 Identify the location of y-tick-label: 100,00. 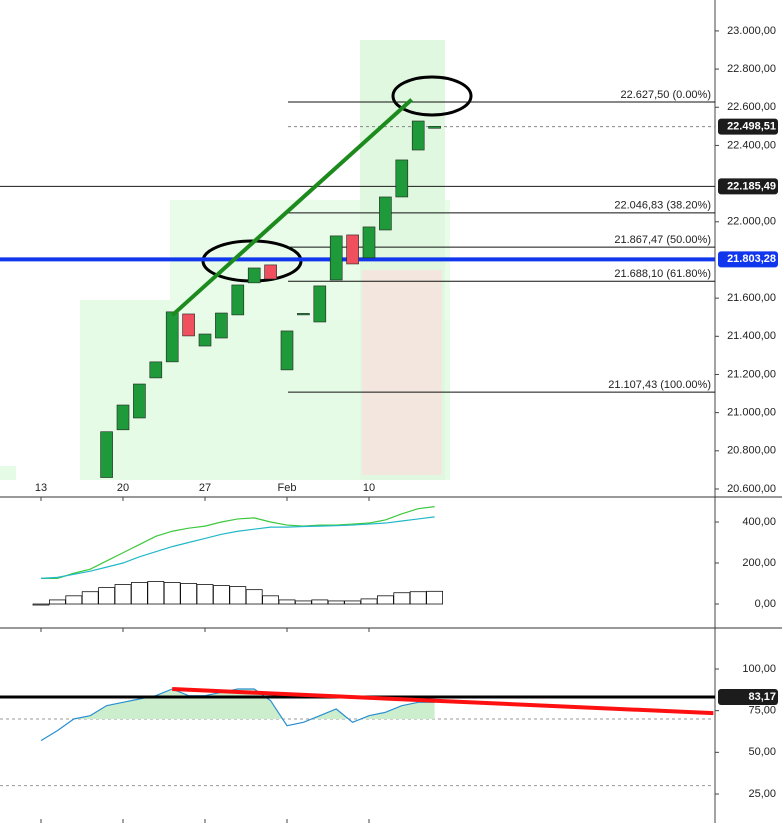
(759, 669).